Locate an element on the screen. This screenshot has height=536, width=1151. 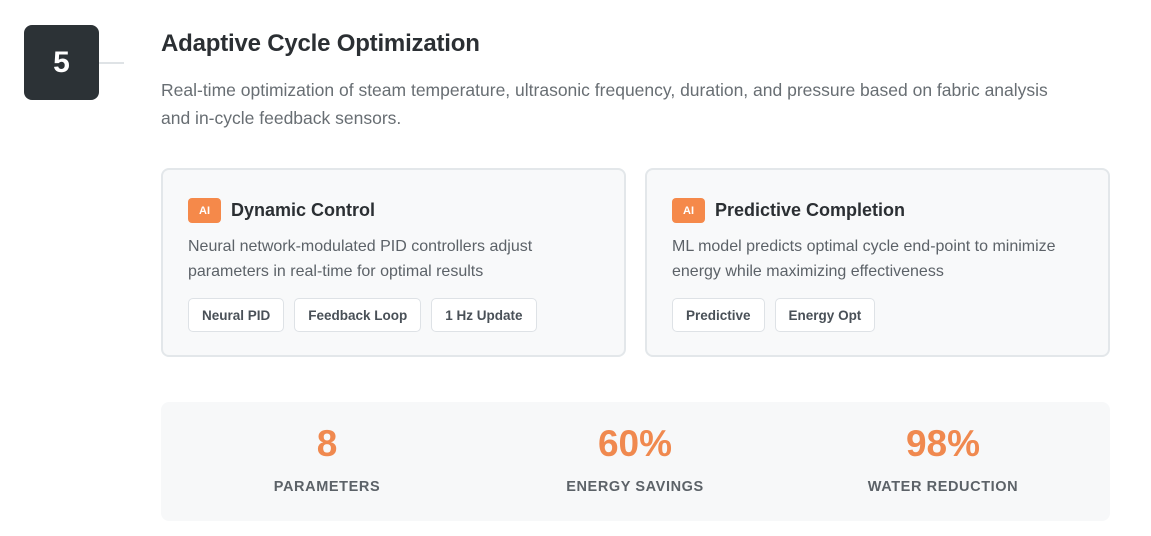
stat-label: PARAMETERS is located at coordinates (327, 487).